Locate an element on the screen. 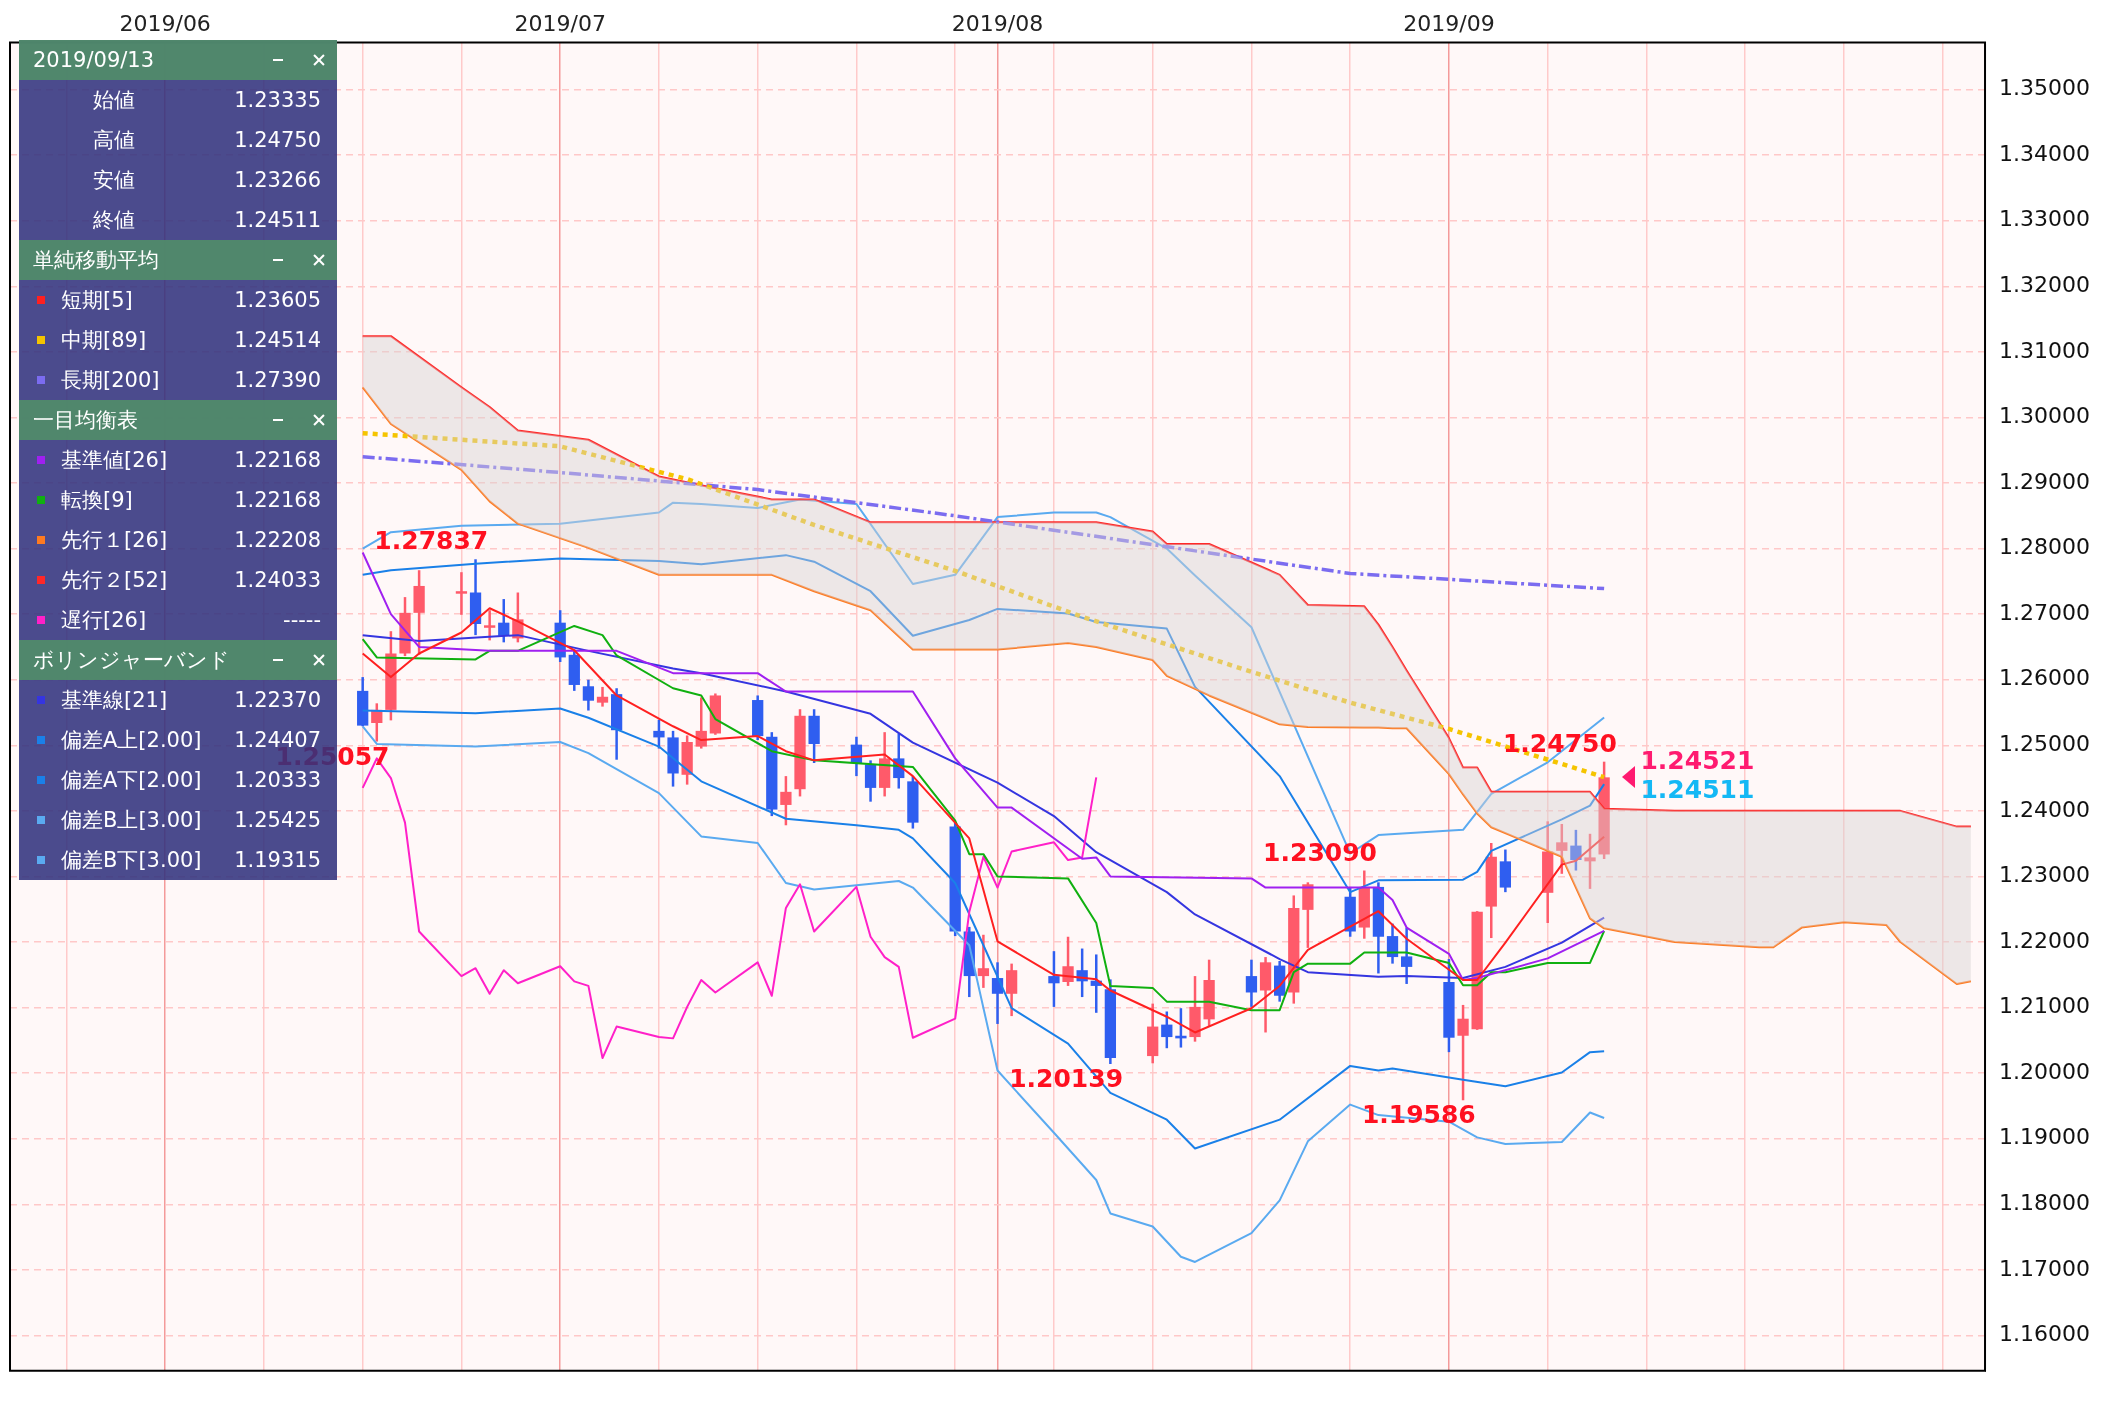 Image resolution: width=2116 pixels, height=1408 pixels. legend-label: 短期[5] is located at coordinates (97, 300).